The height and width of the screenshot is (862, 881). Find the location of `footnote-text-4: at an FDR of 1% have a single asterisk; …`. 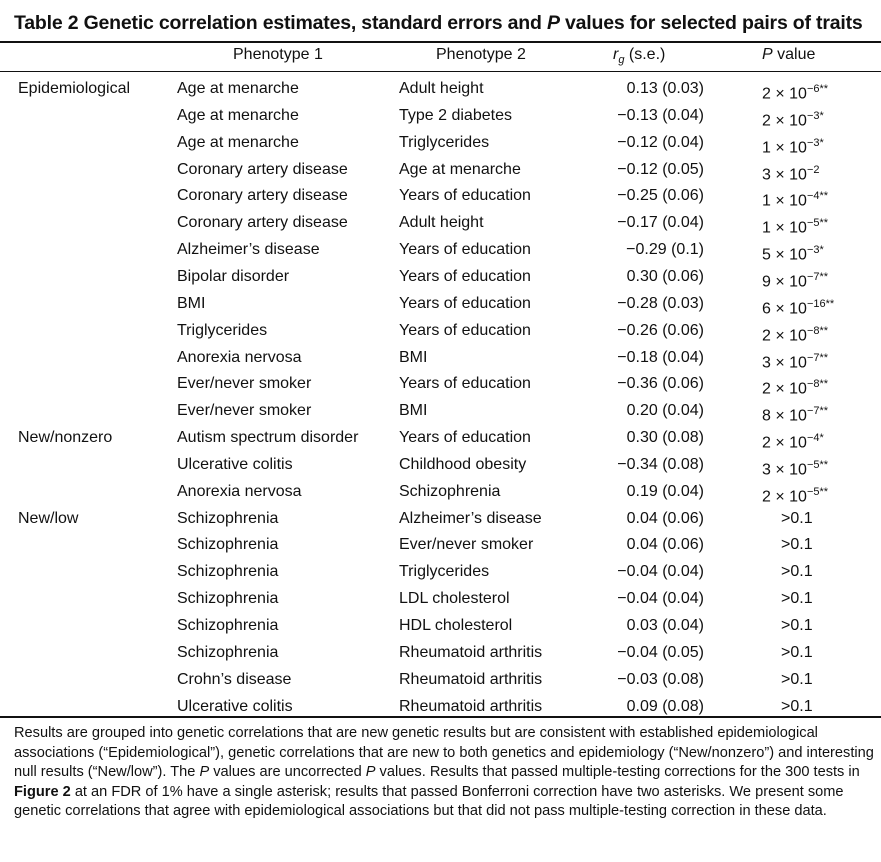

footnote-text-4: at an FDR of 1% have a single asterisk; … is located at coordinates (429, 801).